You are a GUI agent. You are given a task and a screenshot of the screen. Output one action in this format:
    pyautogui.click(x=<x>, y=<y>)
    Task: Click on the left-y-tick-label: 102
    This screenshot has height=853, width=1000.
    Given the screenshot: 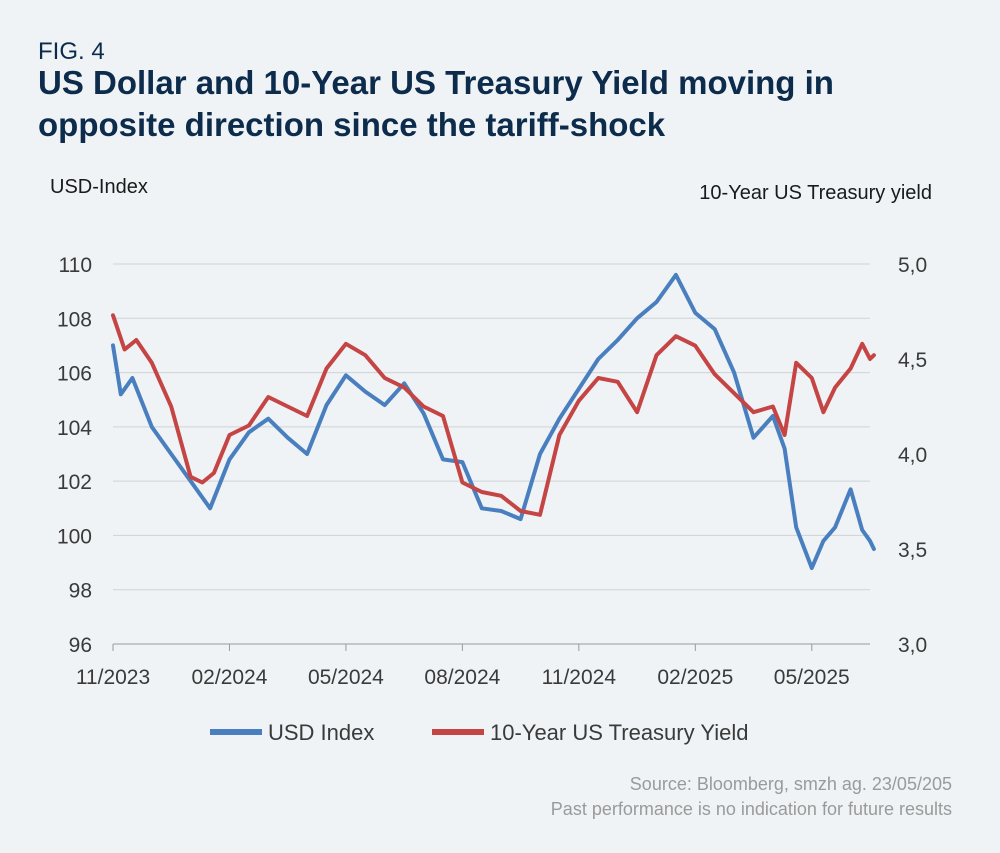 What is the action you would take?
    pyautogui.click(x=74, y=482)
    